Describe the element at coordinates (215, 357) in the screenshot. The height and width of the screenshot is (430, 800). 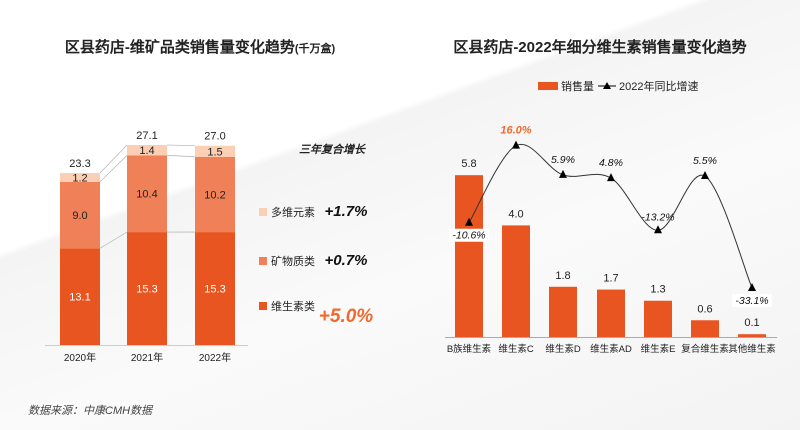
I see `x-tick-label: 2022年` at that location.